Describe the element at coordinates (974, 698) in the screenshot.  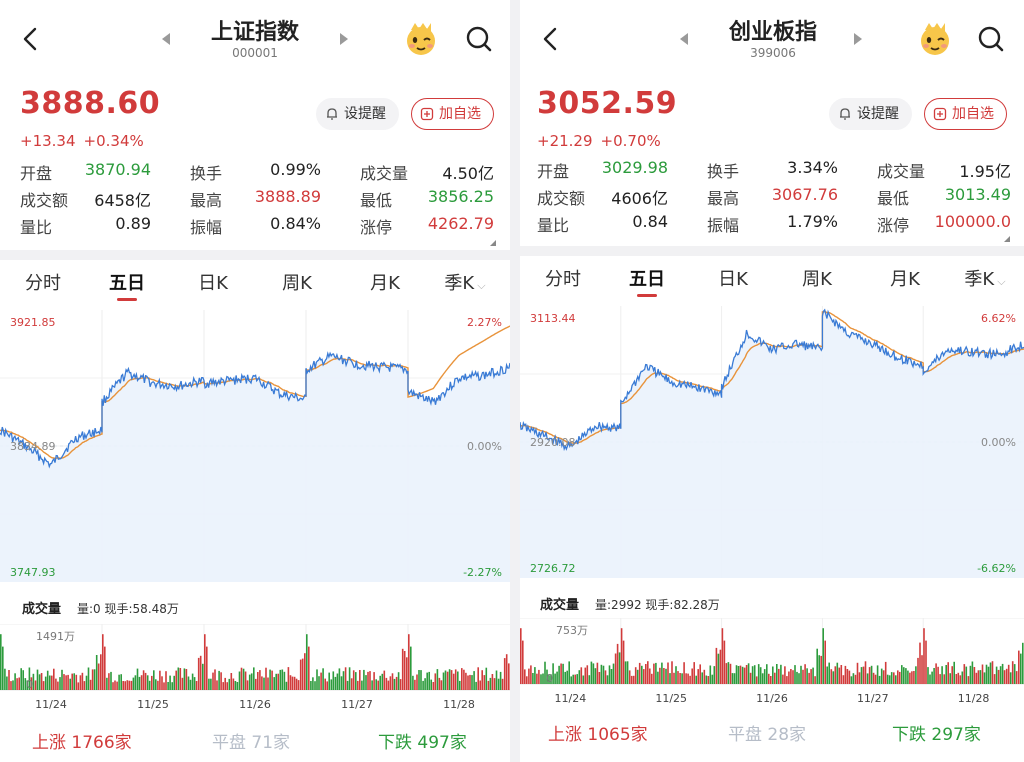
I see `date-label: 11/28` at that location.